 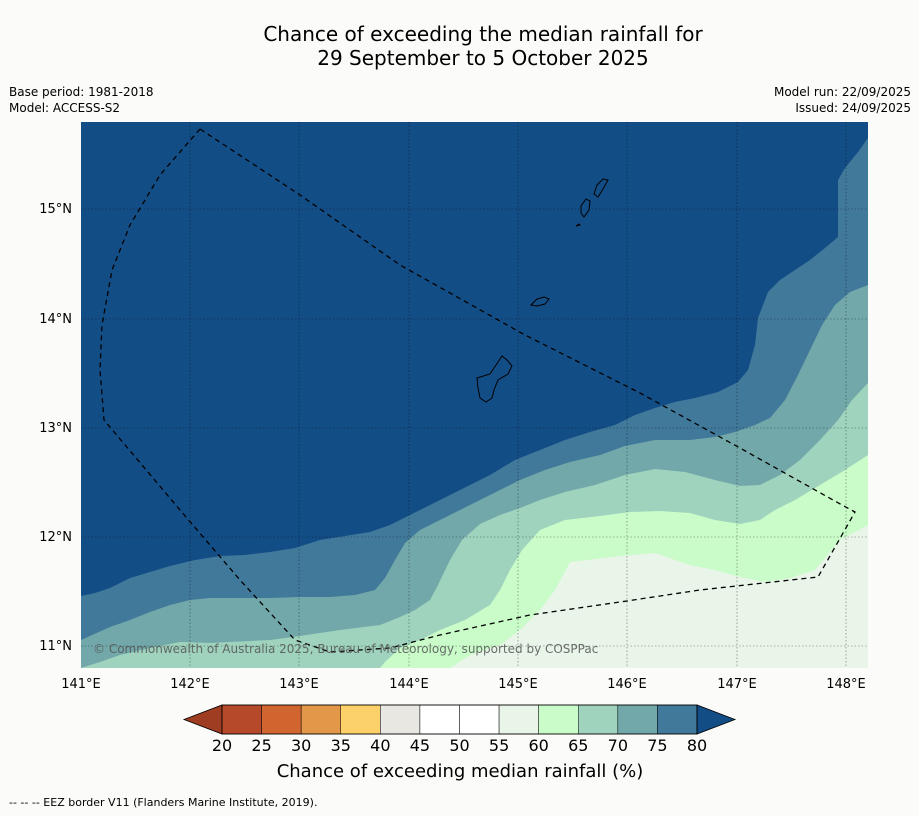 What do you see at coordinates (55, 537) in the screenshot?
I see `lat-label: 12°N` at bounding box center [55, 537].